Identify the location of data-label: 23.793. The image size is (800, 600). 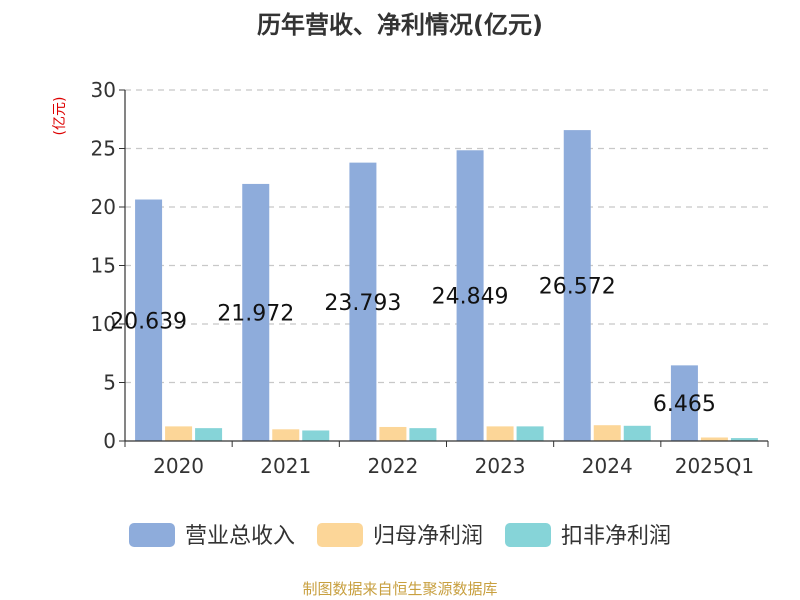
(362, 303).